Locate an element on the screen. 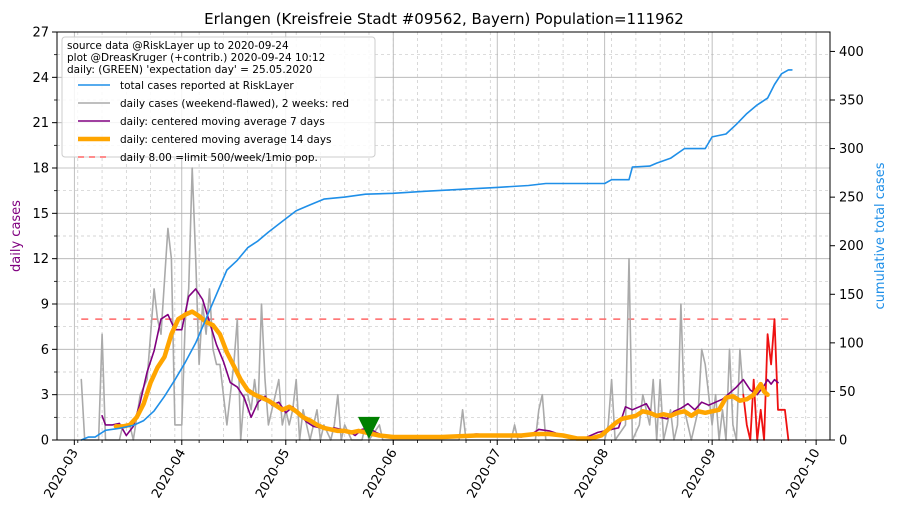  expectation-day-marker-layer is located at coordinates (368, 427).